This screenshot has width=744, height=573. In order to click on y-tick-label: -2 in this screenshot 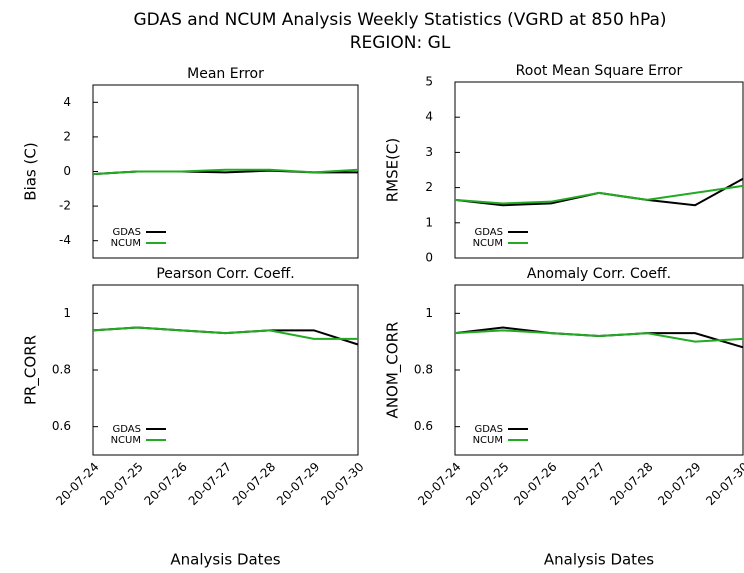, I will do `click(65, 206)`.